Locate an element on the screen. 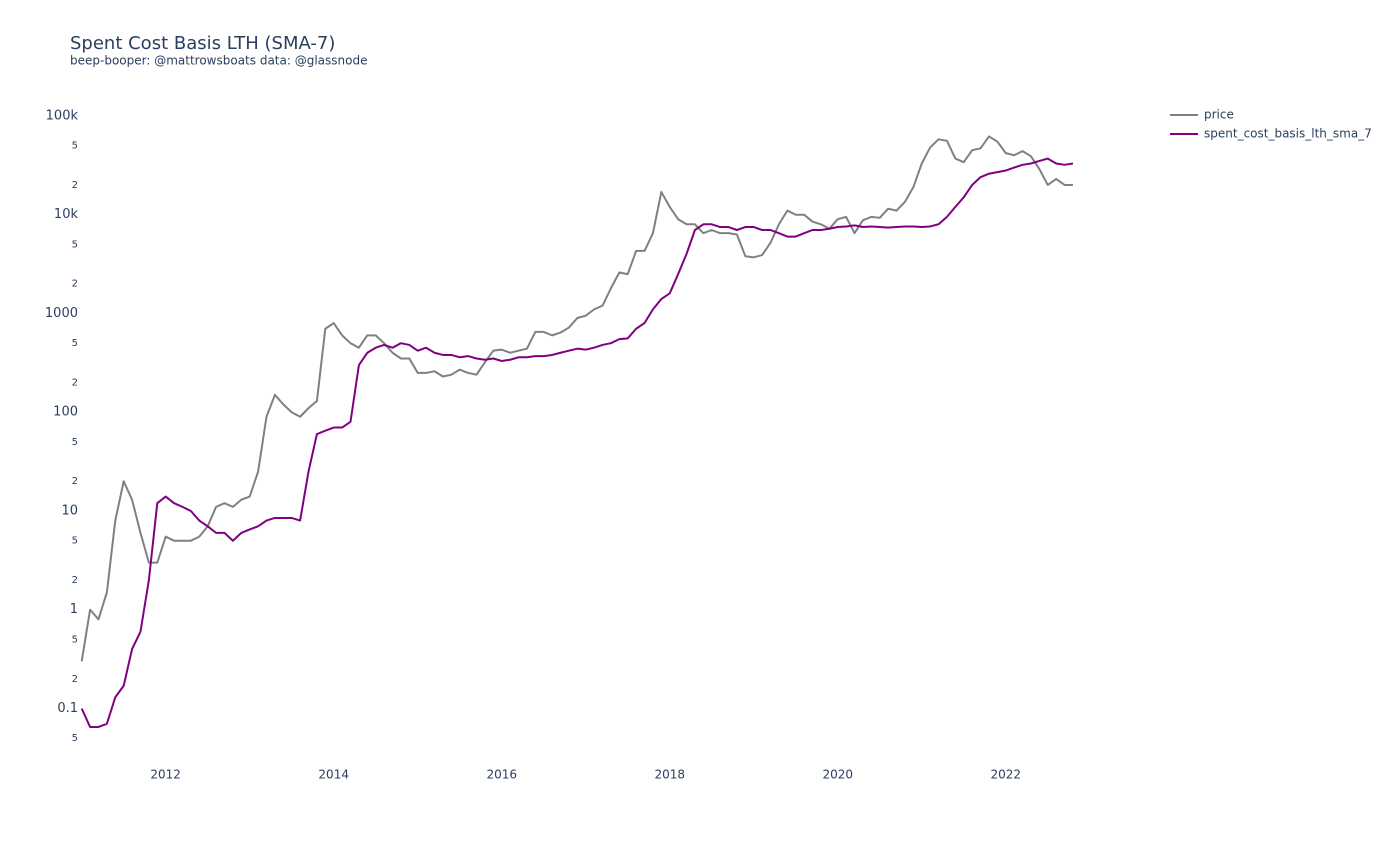  y-tick-label: 1 is located at coordinates (74, 609).